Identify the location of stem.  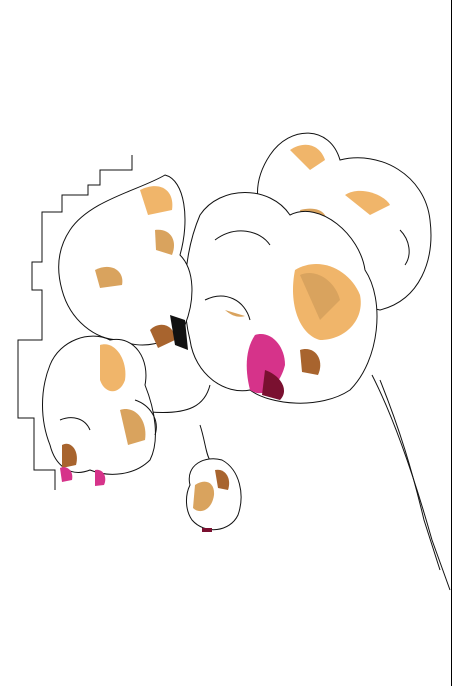
(411, 482).